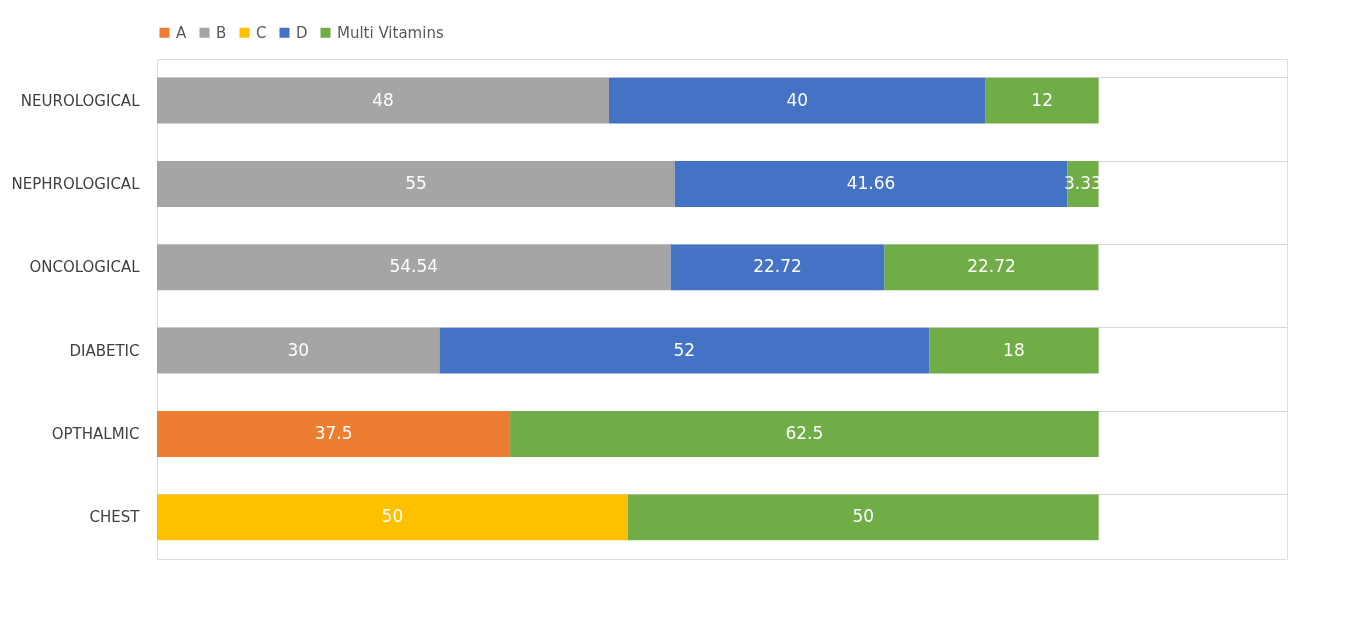  What do you see at coordinates (76, 184) in the screenshot?
I see `y-tick-label: NEPHROLOGICAL` at bounding box center [76, 184].